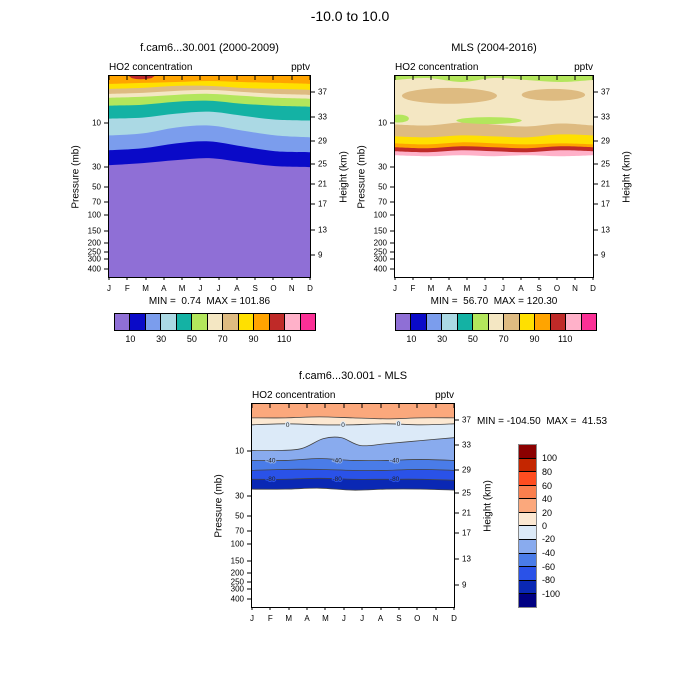  I want to click on colorbar-label: 100, so click(550, 458).